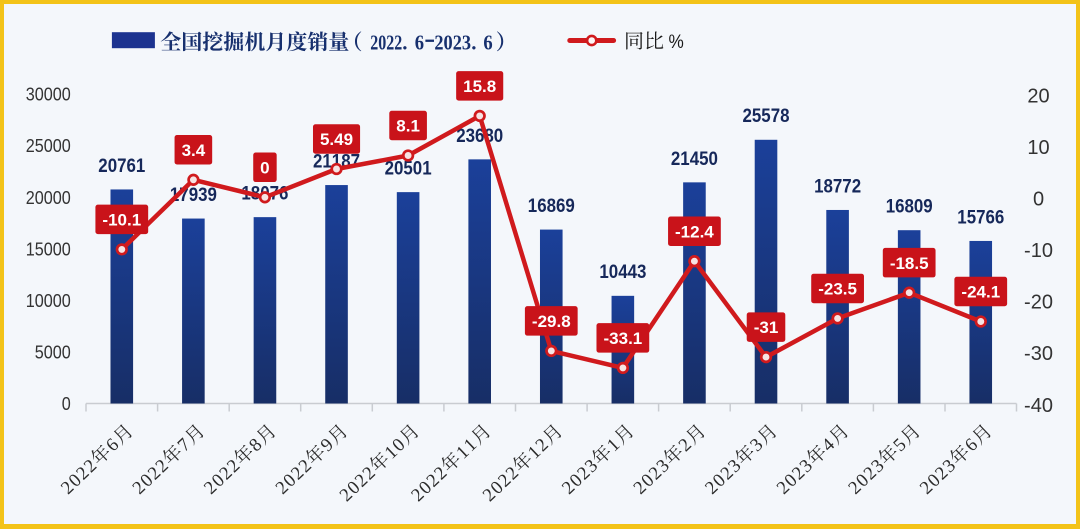  What do you see at coordinates (1038, 251) in the screenshot?
I see `svg-text: -10` at bounding box center [1038, 251].